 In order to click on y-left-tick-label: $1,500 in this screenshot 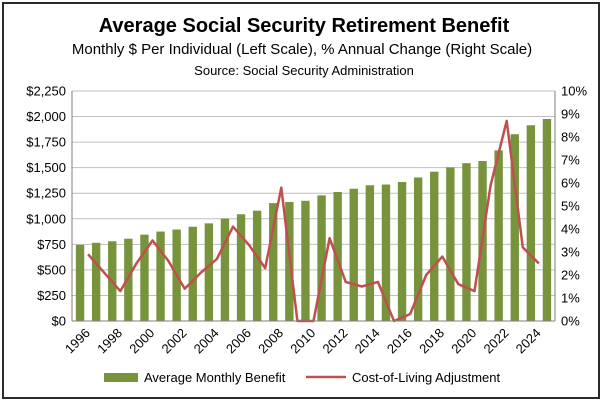, I will do `click(46, 167)`.